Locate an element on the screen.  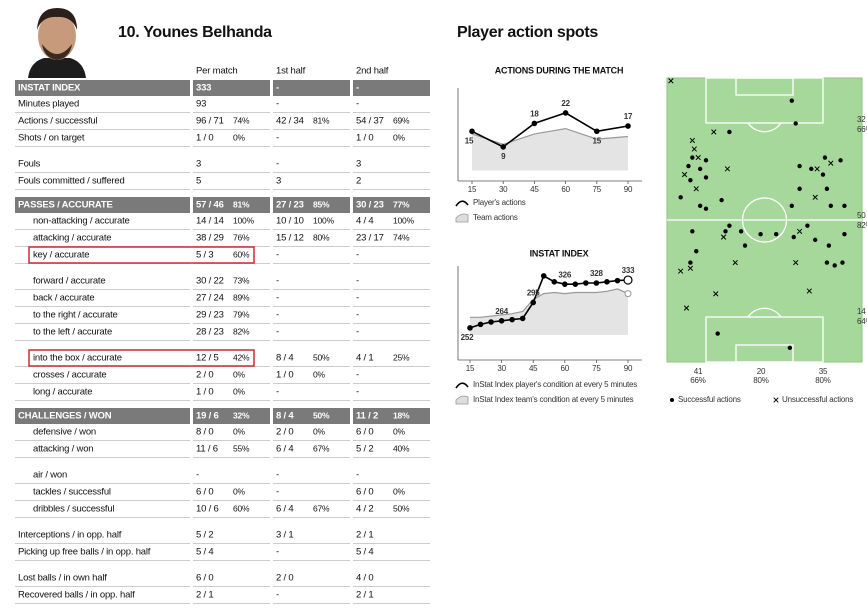
row-label: non-attacking / accurate is located at coordinates (81, 221).